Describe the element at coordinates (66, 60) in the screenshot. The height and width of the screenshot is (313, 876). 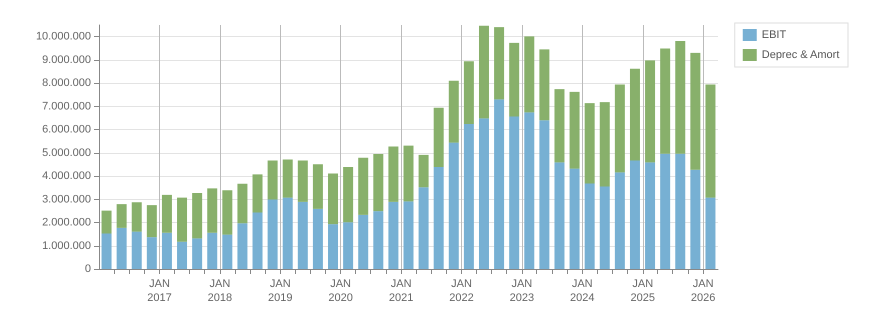
I see `y-tick-label: 9.000.000` at that location.